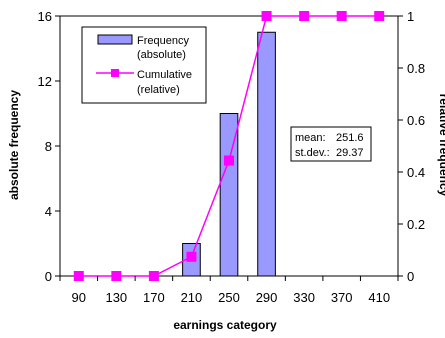 The height and width of the screenshot is (338, 445). I want to click on x-axis-ticks: 90 130 170 210 250 290 330 370 410, so click(229, 290).